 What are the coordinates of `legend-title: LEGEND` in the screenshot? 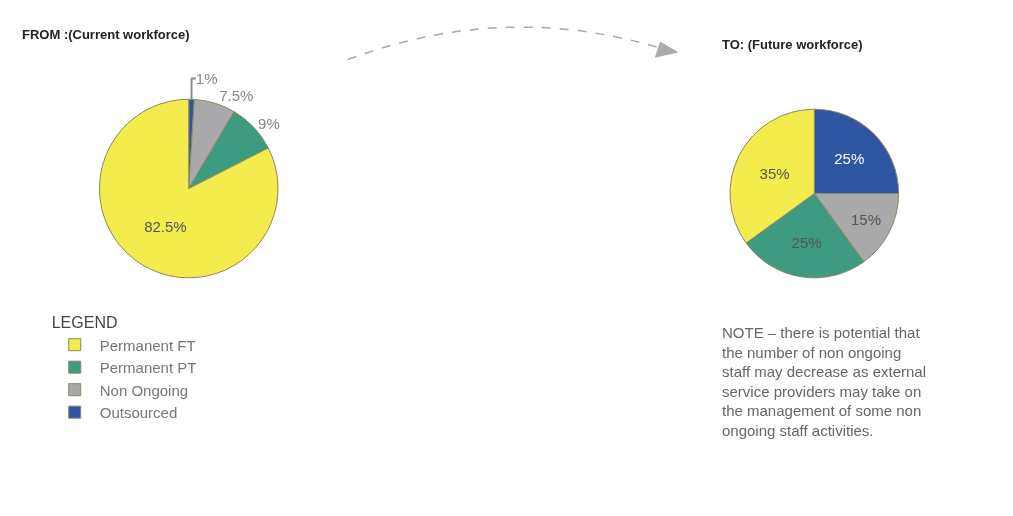 It's located at (84, 323).